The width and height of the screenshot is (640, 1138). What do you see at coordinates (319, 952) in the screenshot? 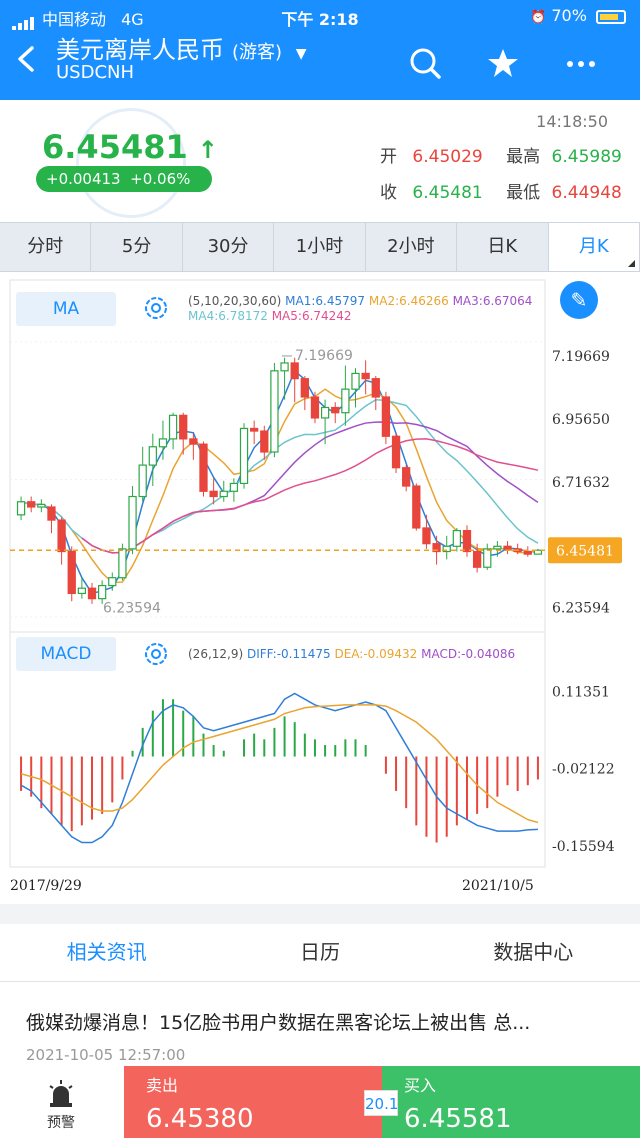
I see `tab-calendar: 日历` at bounding box center [319, 952].